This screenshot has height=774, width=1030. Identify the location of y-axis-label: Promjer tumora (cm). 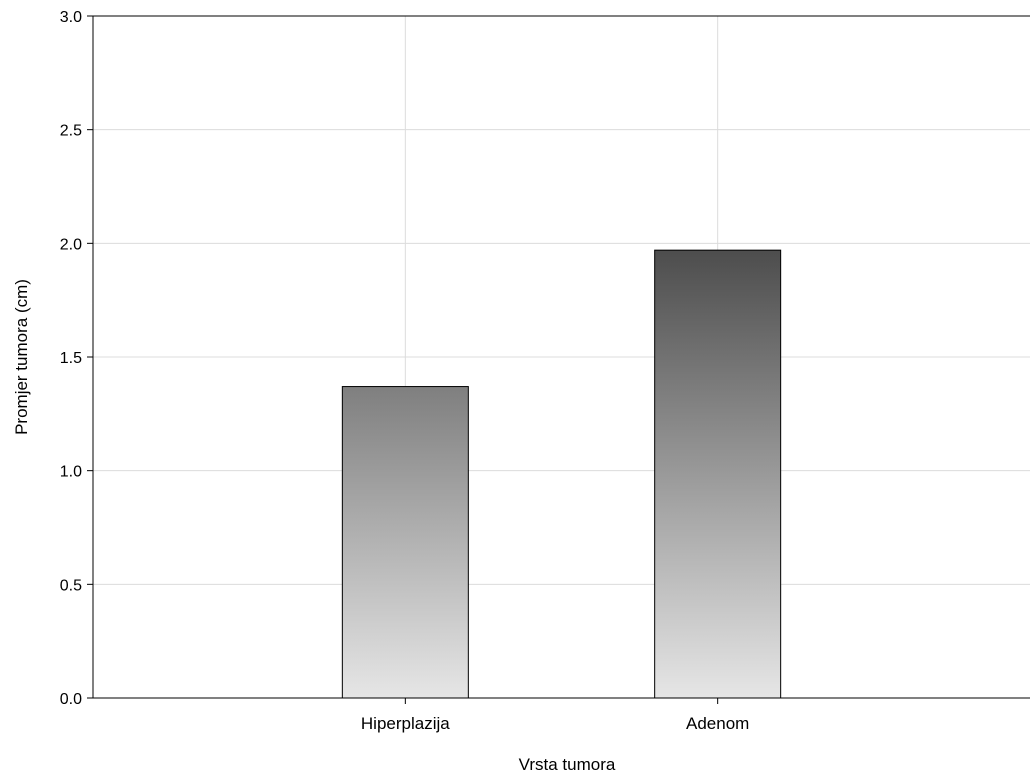
(21, 357).